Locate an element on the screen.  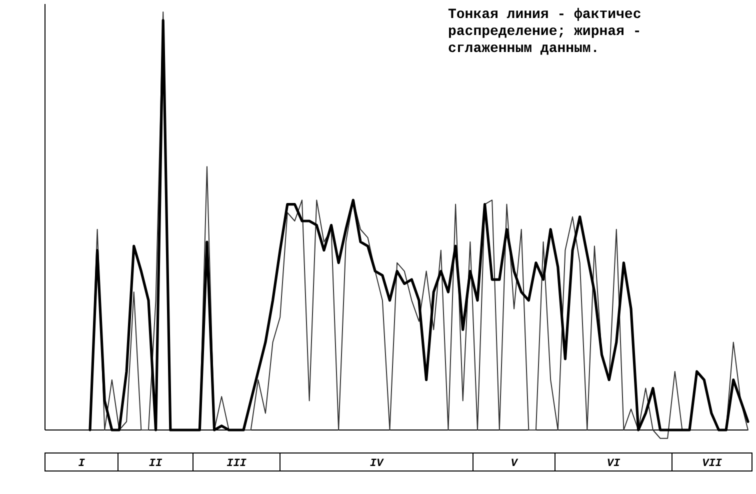
text: III is located at coordinates (236, 464).